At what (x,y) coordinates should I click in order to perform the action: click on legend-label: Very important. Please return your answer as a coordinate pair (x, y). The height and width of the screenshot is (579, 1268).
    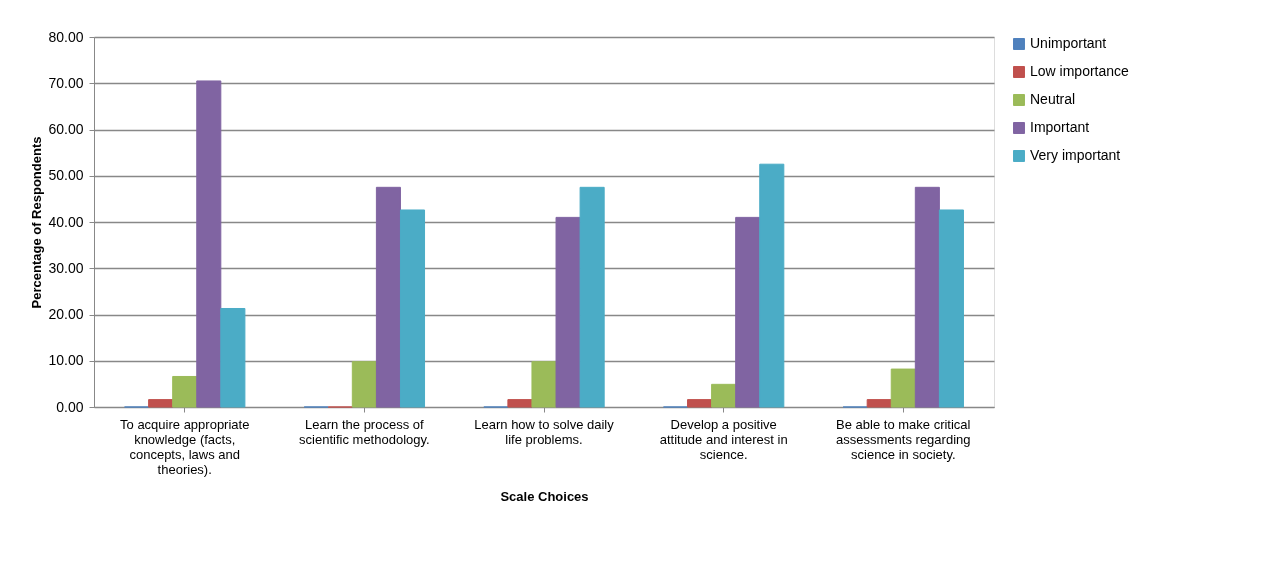
    Looking at the image, I should click on (1075, 155).